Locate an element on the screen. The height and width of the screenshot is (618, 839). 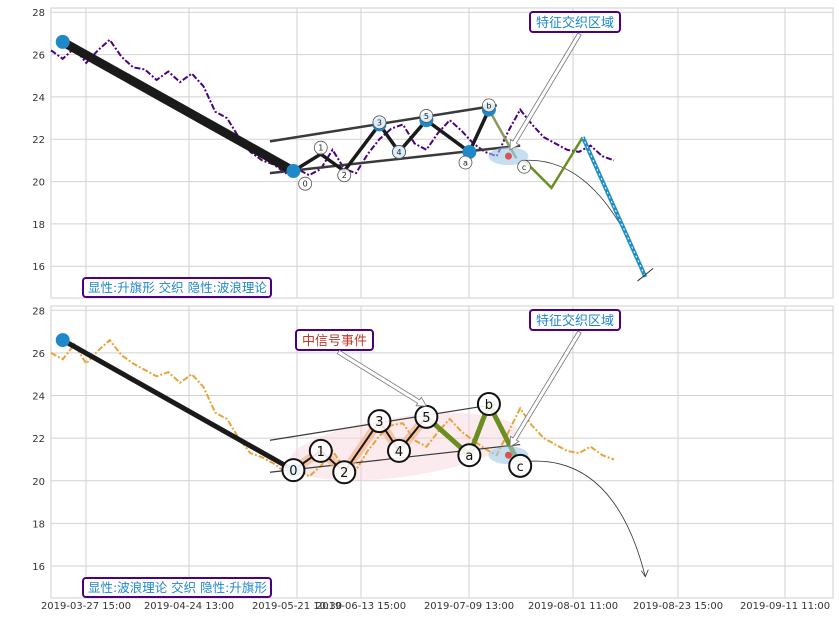
x-tick-label: 2019-08-23 15:00 is located at coordinates (678, 606).